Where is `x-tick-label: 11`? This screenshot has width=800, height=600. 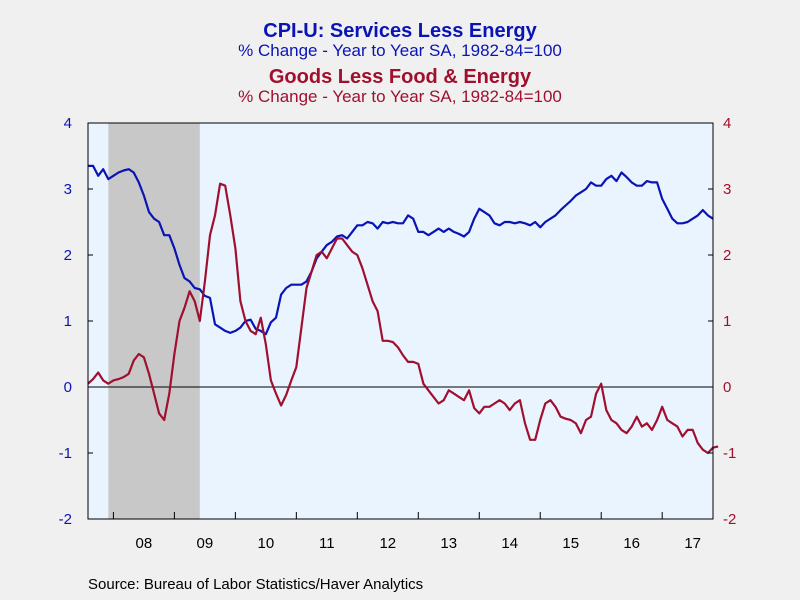 x-tick-label: 11 is located at coordinates (327, 543).